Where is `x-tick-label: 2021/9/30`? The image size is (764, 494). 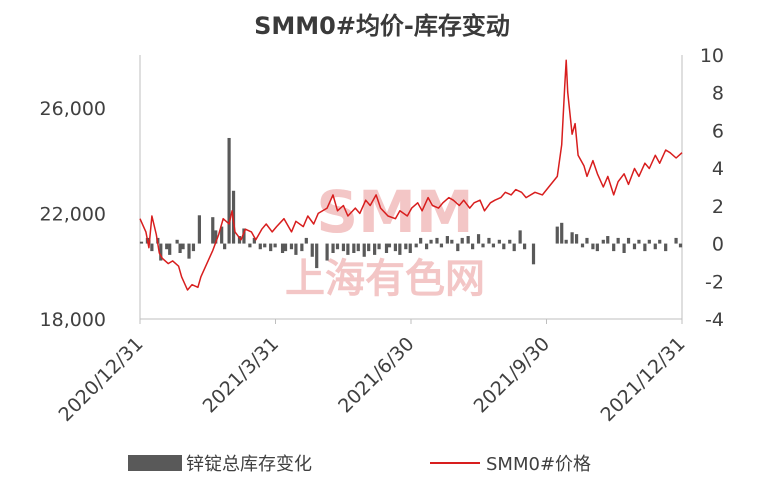
x-tick-label: 2021/9/30 is located at coordinates (512, 375).